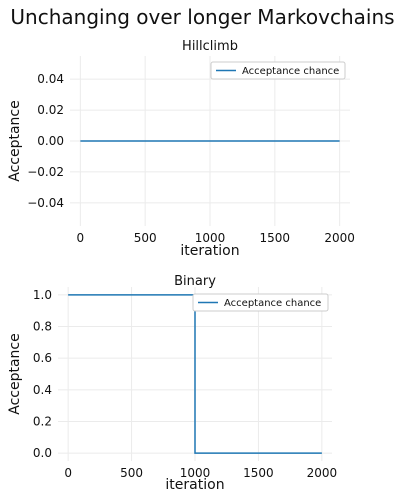 This screenshot has width=405, height=502. What do you see at coordinates (210, 46) in the screenshot?
I see `chart-title: Hillclimb` at bounding box center [210, 46].